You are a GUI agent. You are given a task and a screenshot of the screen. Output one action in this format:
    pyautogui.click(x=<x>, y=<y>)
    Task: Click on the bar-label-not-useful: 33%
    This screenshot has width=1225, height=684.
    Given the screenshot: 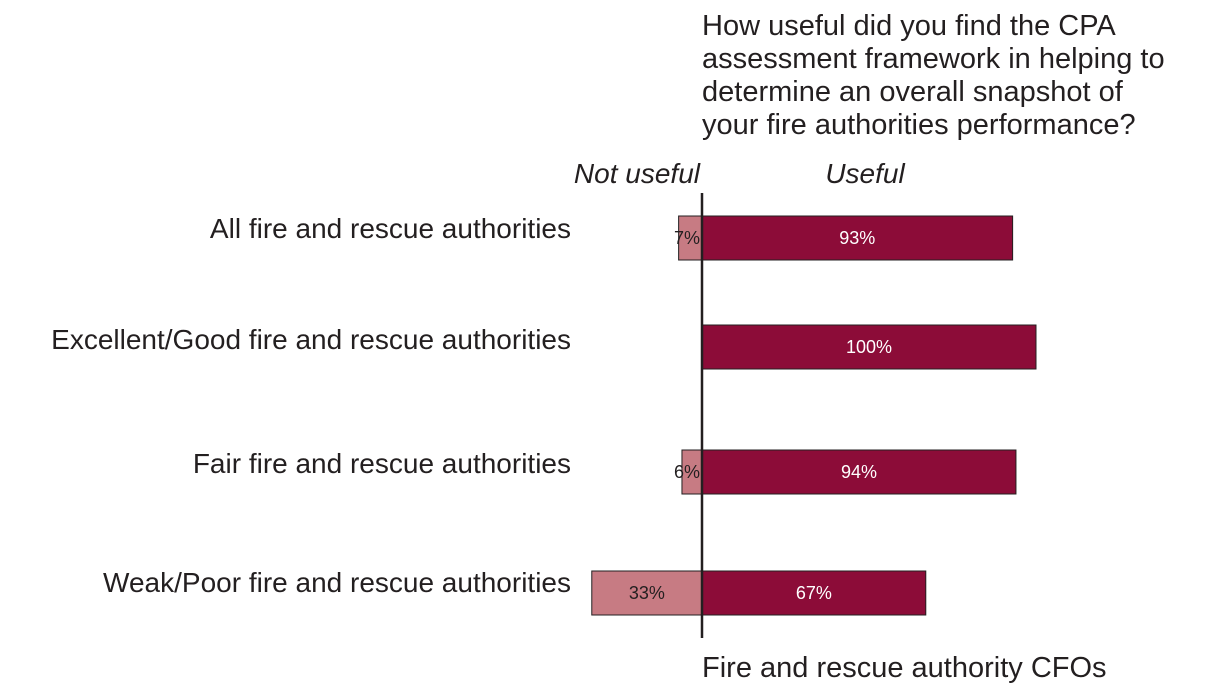 What is the action you would take?
    pyautogui.click(x=647, y=593)
    